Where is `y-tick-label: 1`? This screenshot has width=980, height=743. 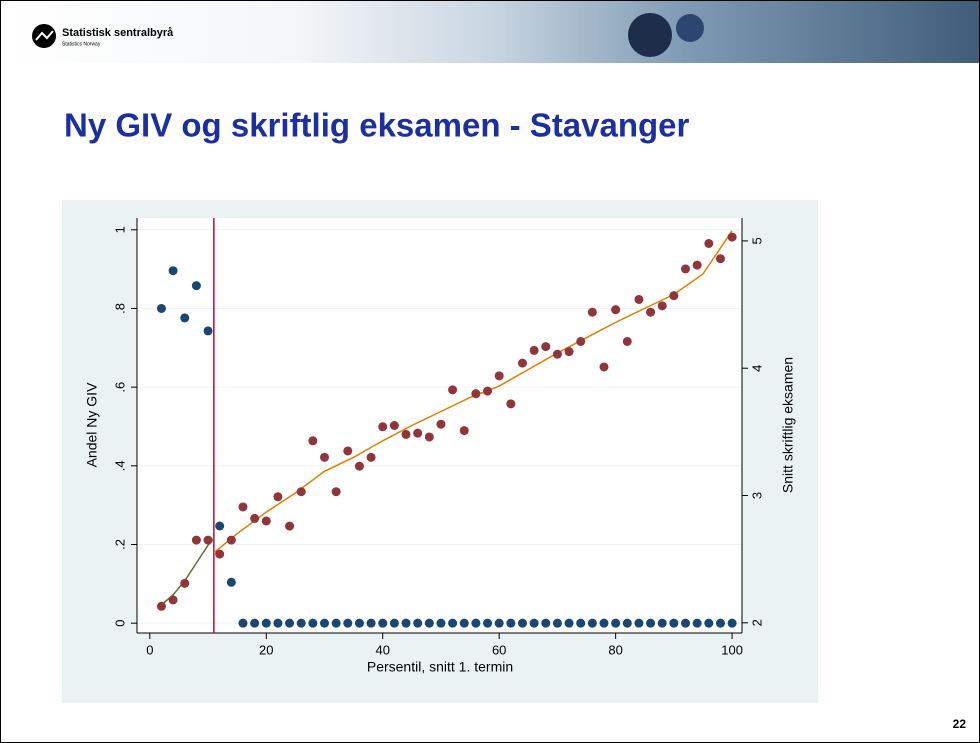 y-tick-label: 1 is located at coordinates (119, 229).